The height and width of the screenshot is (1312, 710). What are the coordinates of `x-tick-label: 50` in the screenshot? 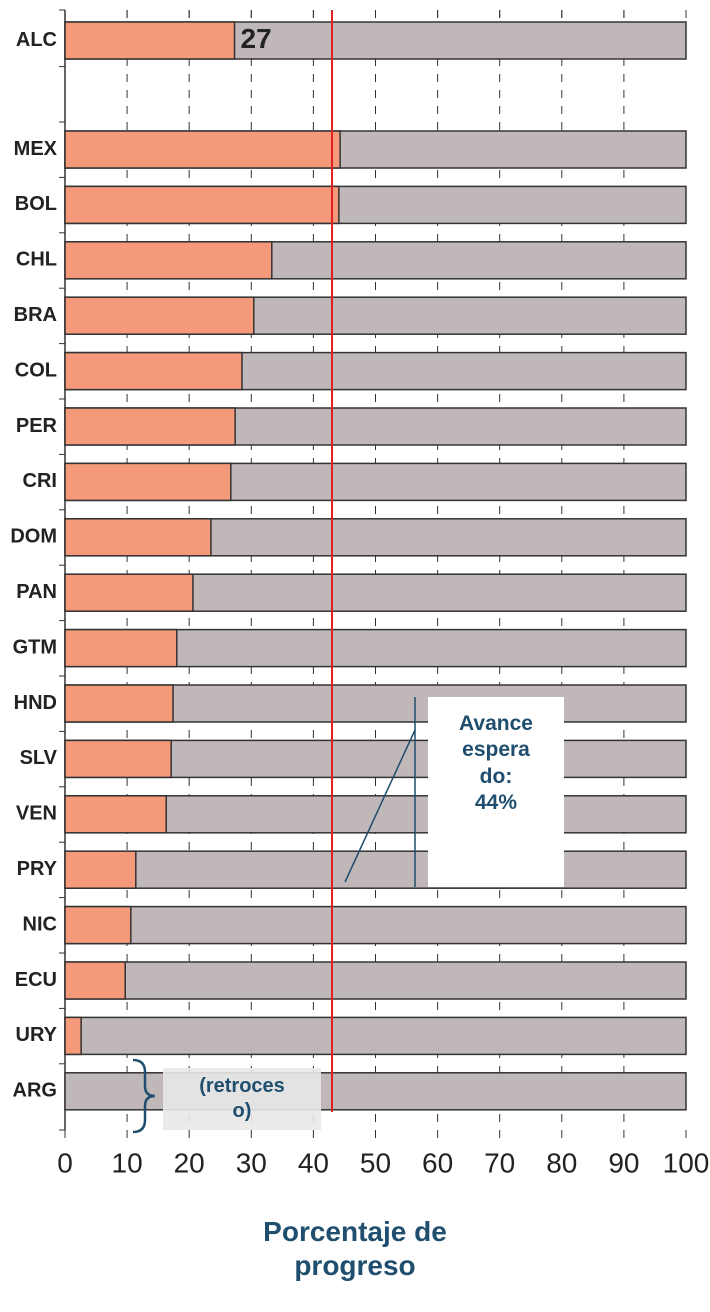 It's located at (375, 1162).